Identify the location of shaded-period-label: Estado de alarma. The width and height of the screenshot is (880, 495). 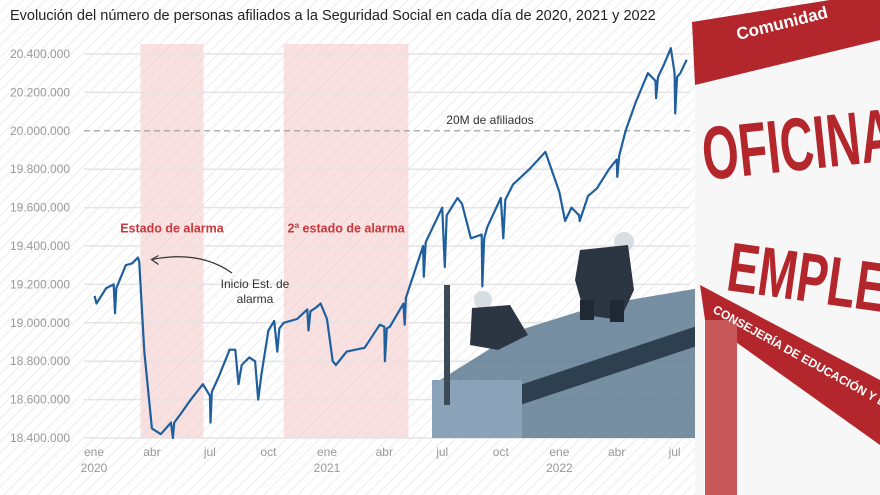
(172, 229).